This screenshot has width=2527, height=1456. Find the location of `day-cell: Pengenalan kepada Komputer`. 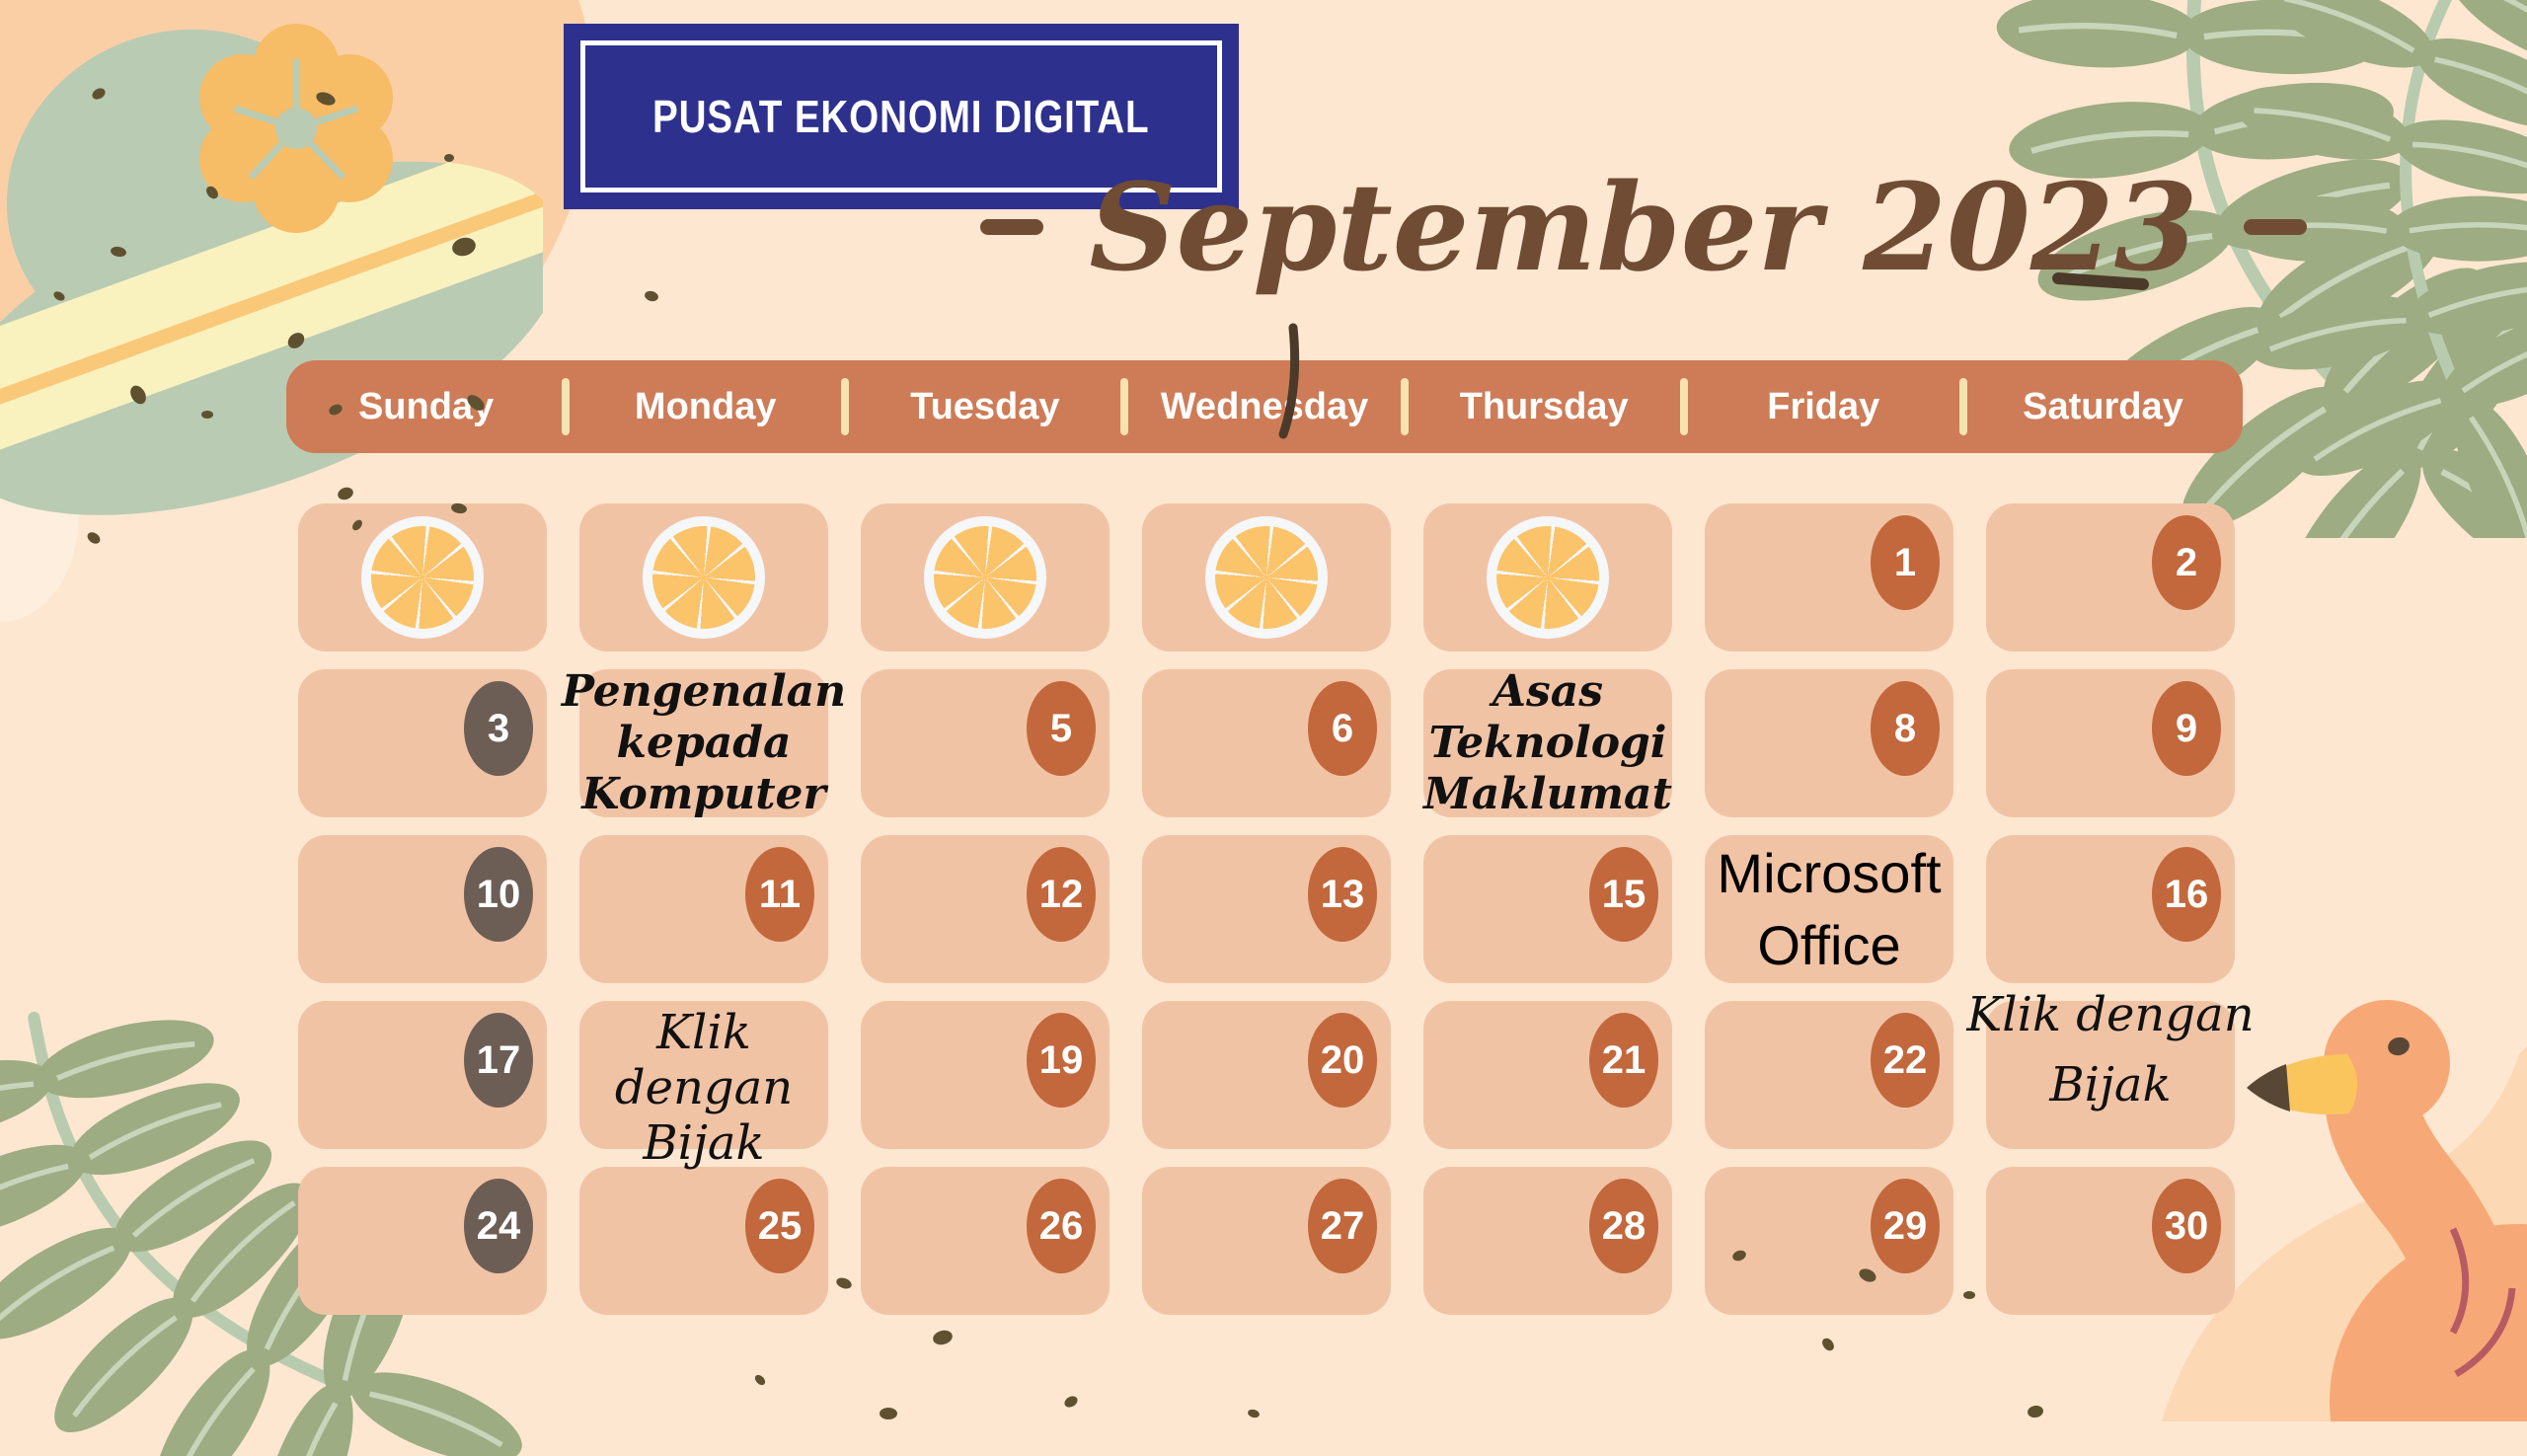

day-cell: Pengenalan kepada Komputer is located at coordinates (704, 742).